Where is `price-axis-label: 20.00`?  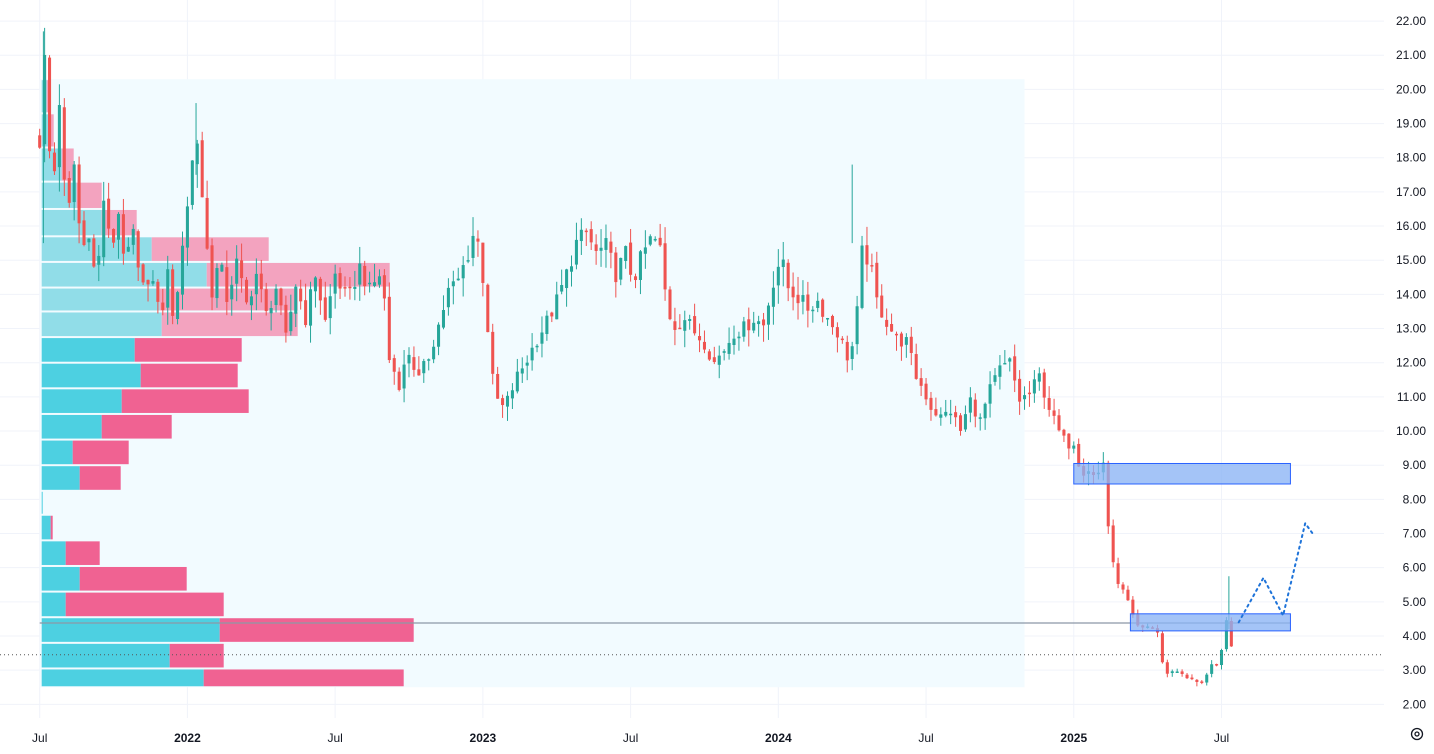
price-axis-label: 20.00 is located at coordinates (1411, 89).